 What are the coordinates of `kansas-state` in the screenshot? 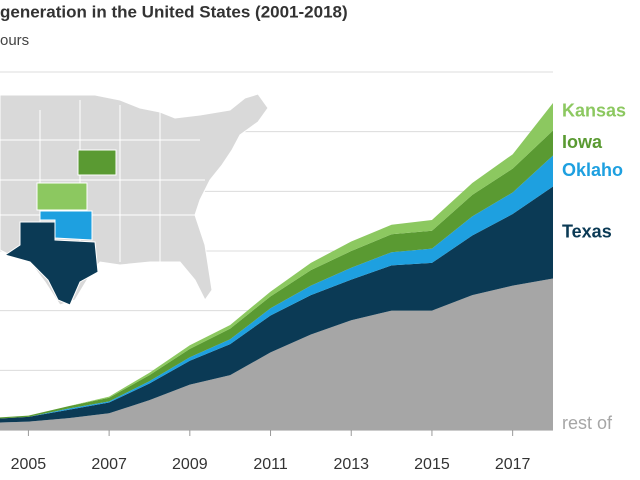 It's located at (62, 196).